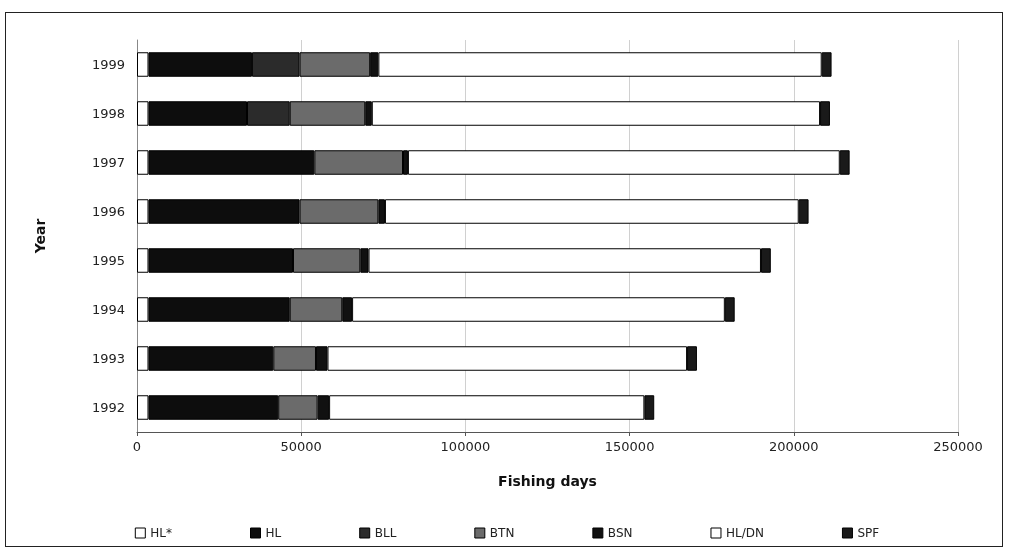 This screenshot has width=1014, height=549. What do you see at coordinates (385, 533) in the screenshot?
I see `legend-label: BLL` at bounding box center [385, 533].